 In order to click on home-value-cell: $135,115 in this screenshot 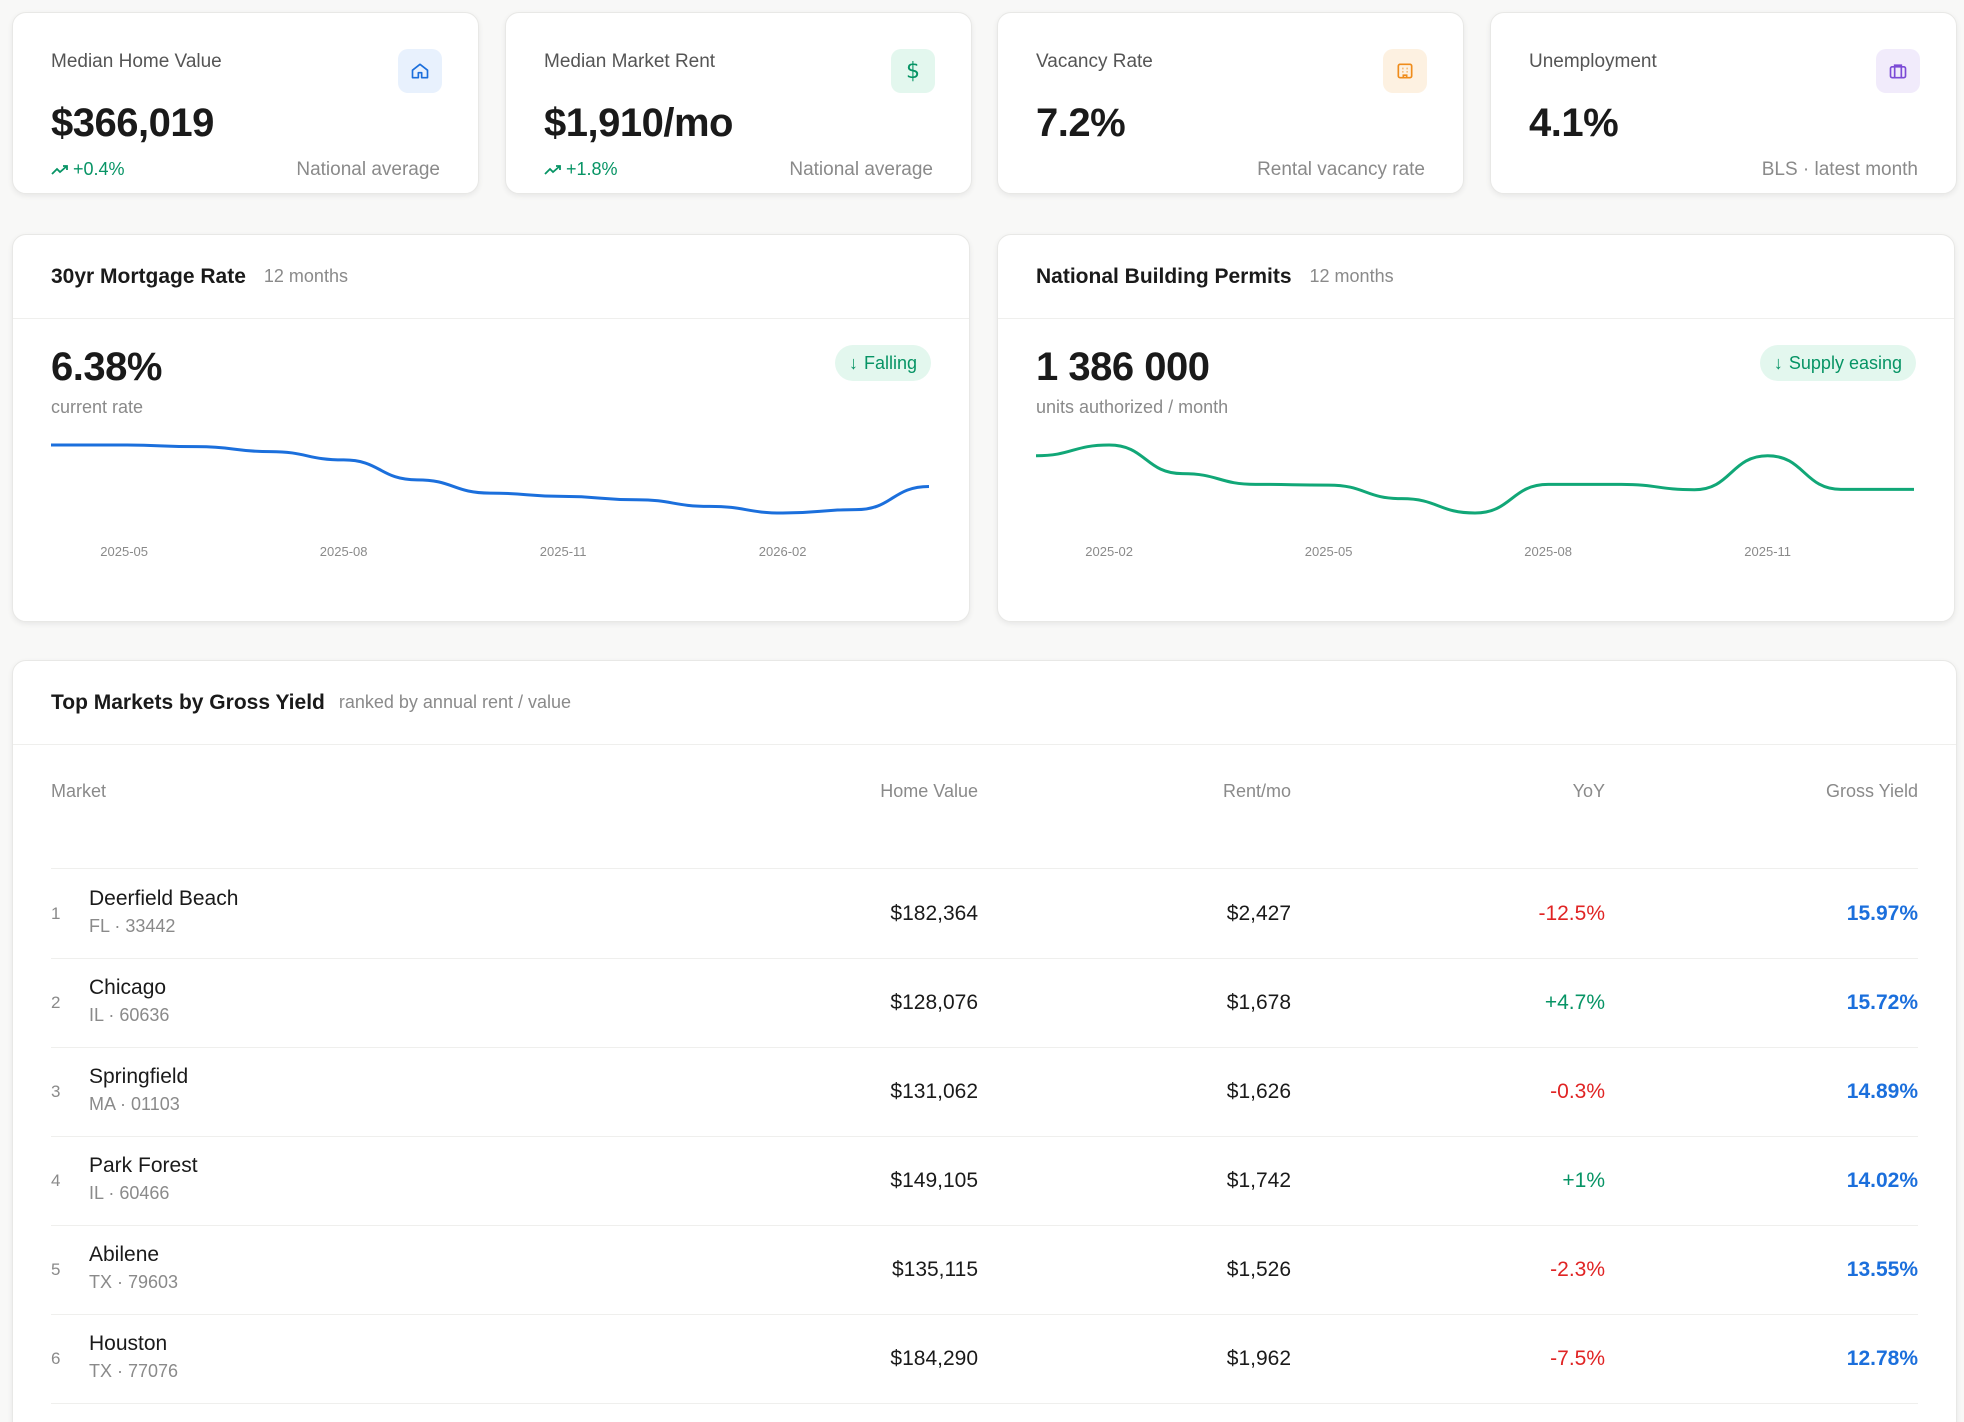, I will do `click(934, 1269)`.